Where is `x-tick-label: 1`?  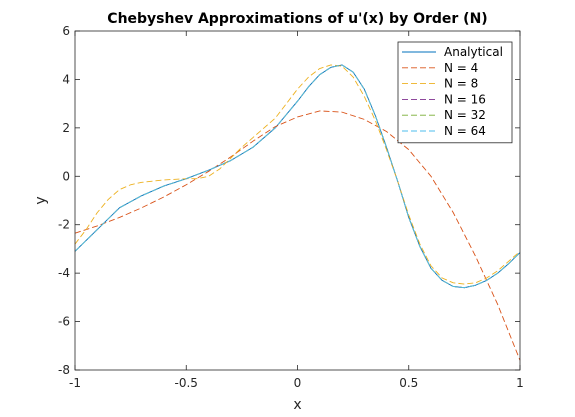 x-tick-label: 1 is located at coordinates (520, 383).